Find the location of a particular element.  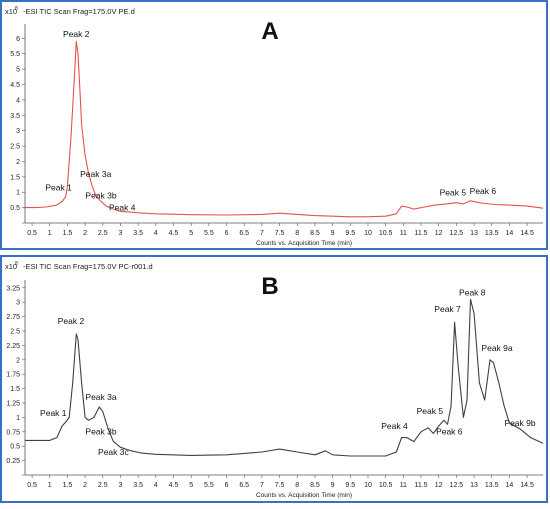

peak-label: Peak 3c is located at coordinates (113, 452).